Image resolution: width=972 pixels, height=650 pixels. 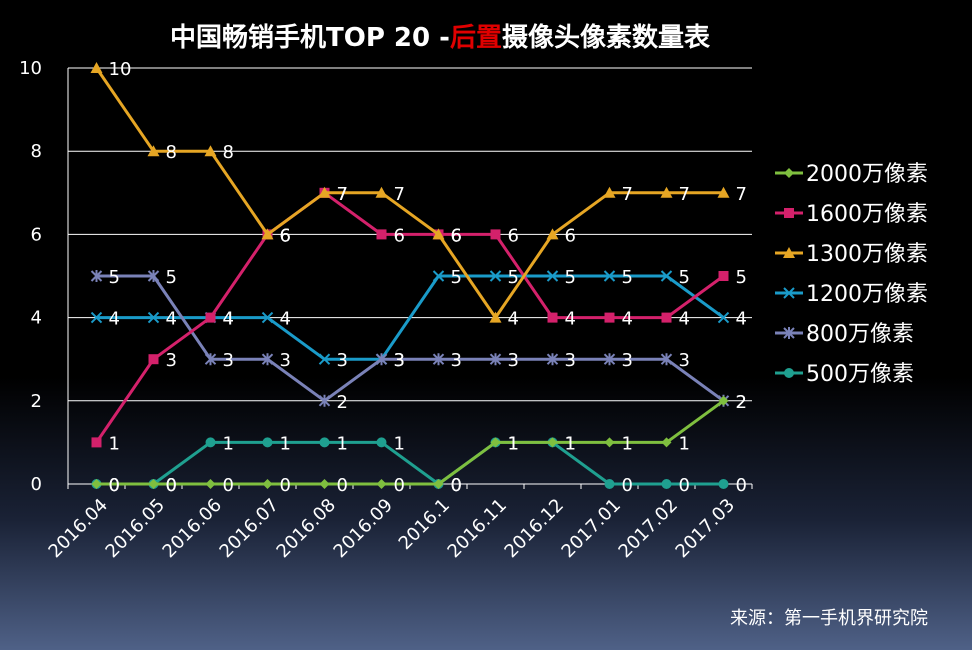 What do you see at coordinates (78, 528) in the screenshot?
I see `x-tick-label: 2016.04` at bounding box center [78, 528].